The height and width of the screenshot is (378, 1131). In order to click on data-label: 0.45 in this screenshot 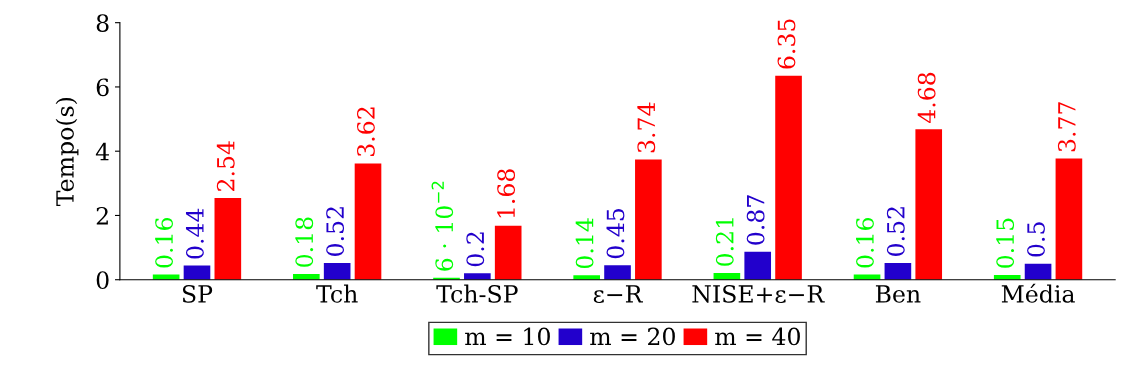, I will do `click(615, 233)`.